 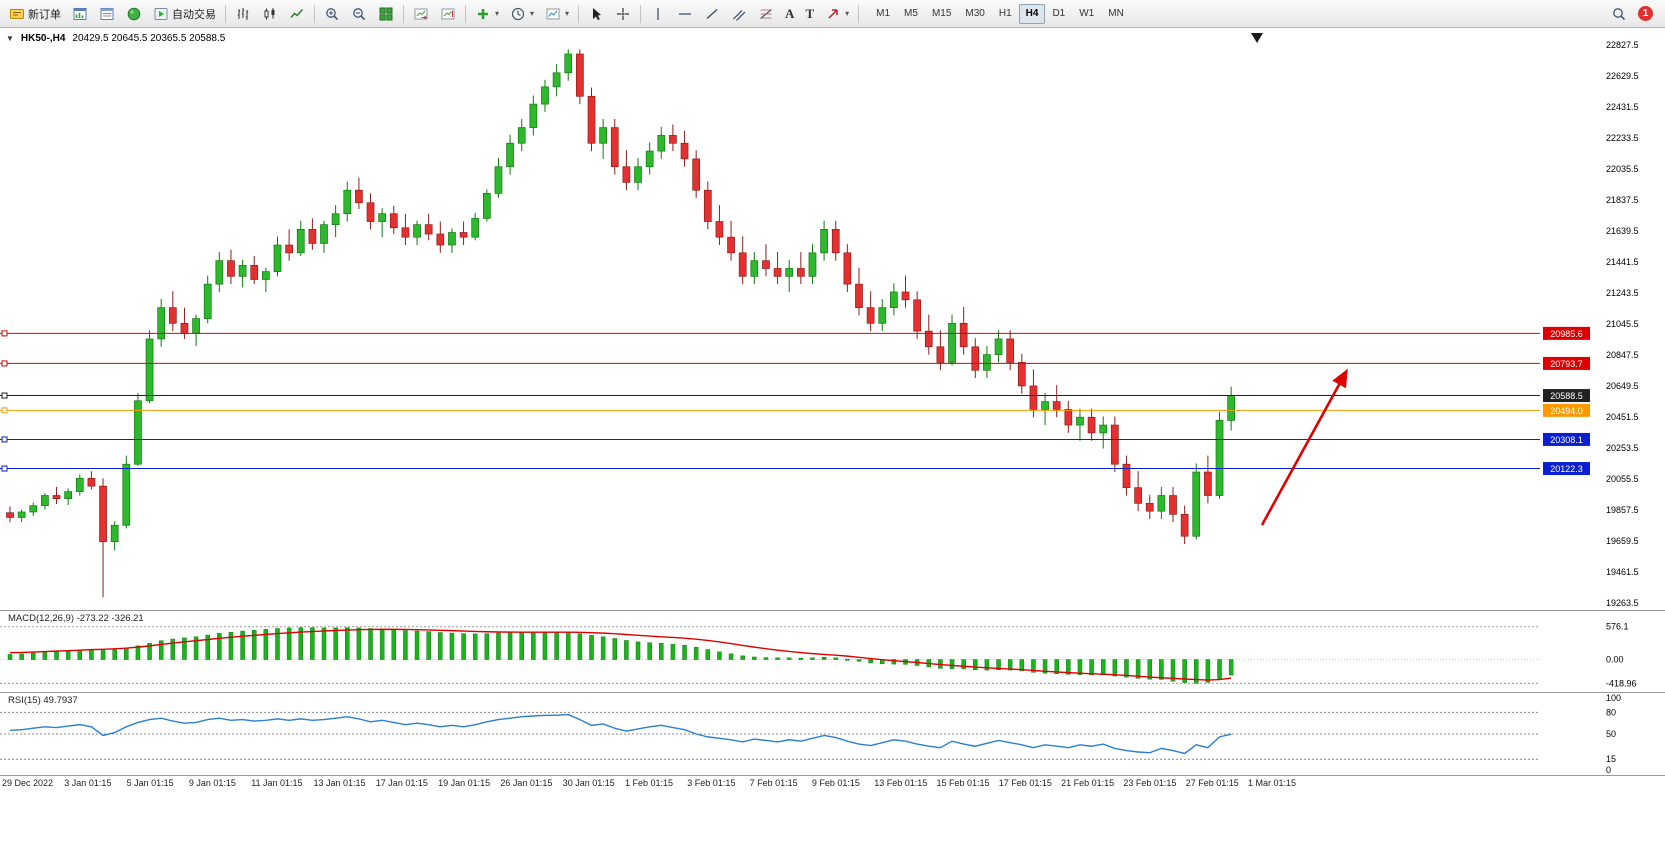 I want to click on price-tag-label: 20588.5, so click(x=1566, y=396).